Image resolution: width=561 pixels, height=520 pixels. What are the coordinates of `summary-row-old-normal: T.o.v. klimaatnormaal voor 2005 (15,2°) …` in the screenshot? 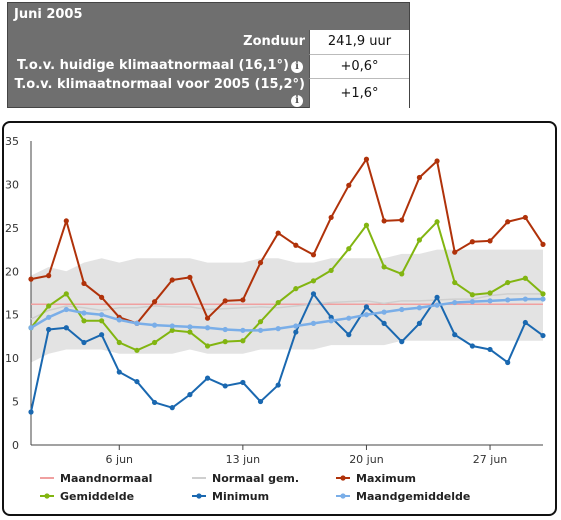 It's located at (208, 92).